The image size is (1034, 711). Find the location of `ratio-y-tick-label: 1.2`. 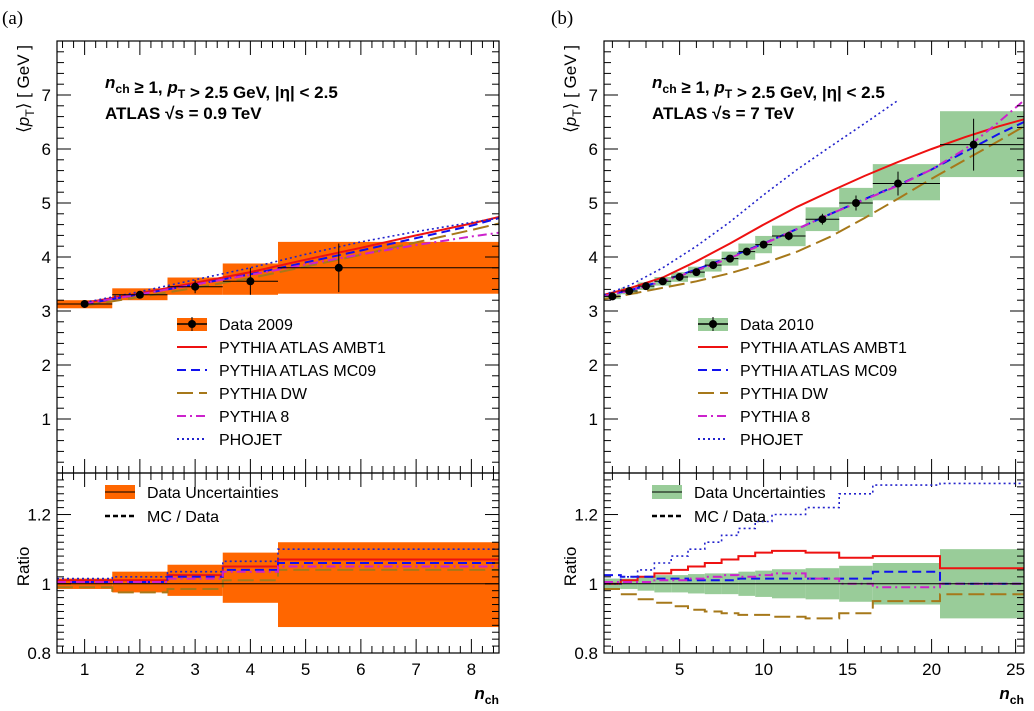

ratio-y-tick-label: 1.2 is located at coordinates (586, 515).